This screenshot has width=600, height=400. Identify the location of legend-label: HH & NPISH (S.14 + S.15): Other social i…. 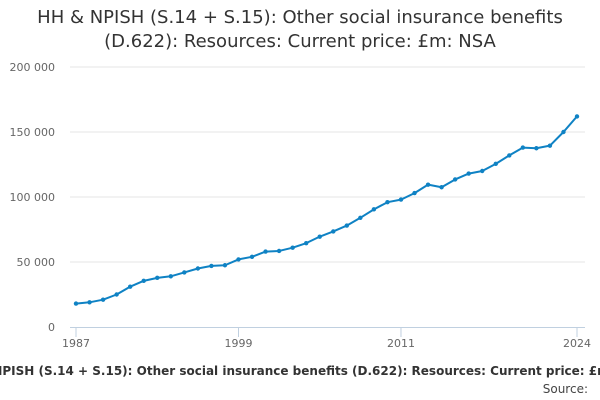
(300, 371).